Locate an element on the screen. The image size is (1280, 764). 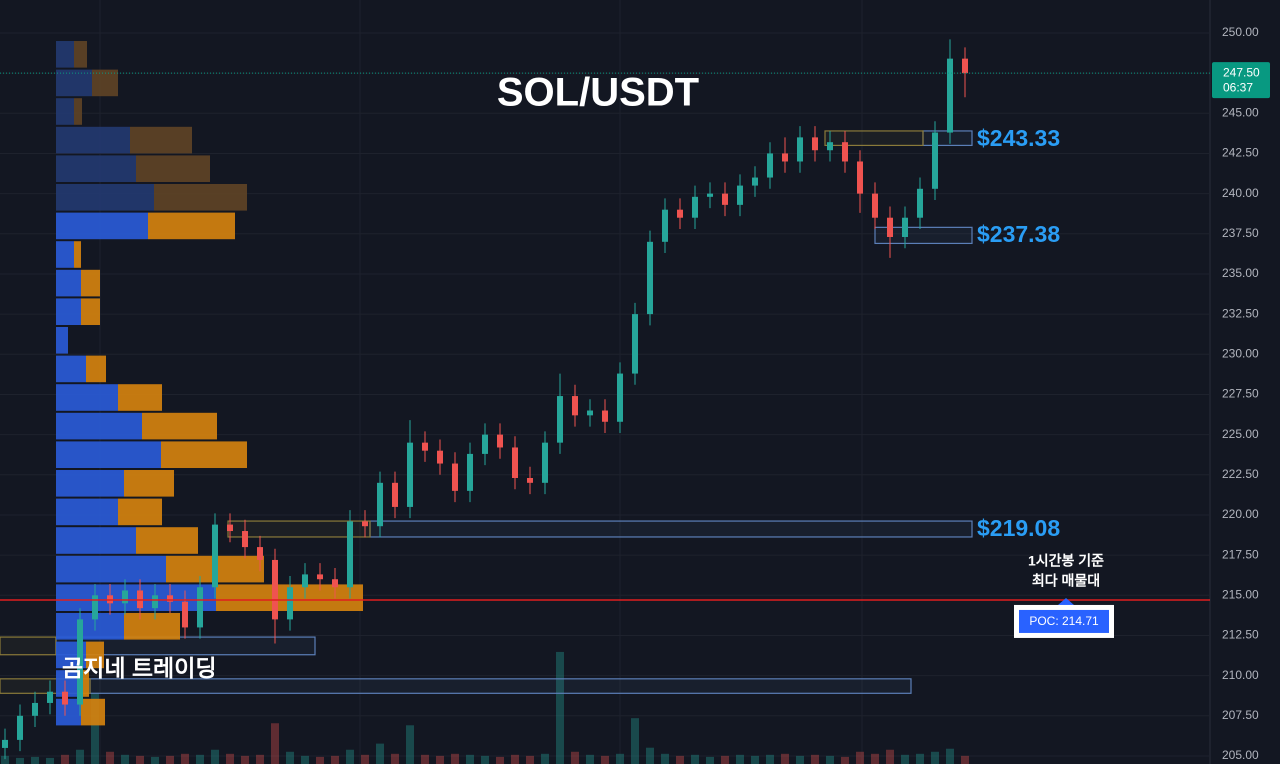
poc-annotation: 최다 매물대 is located at coordinates (1066, 581).